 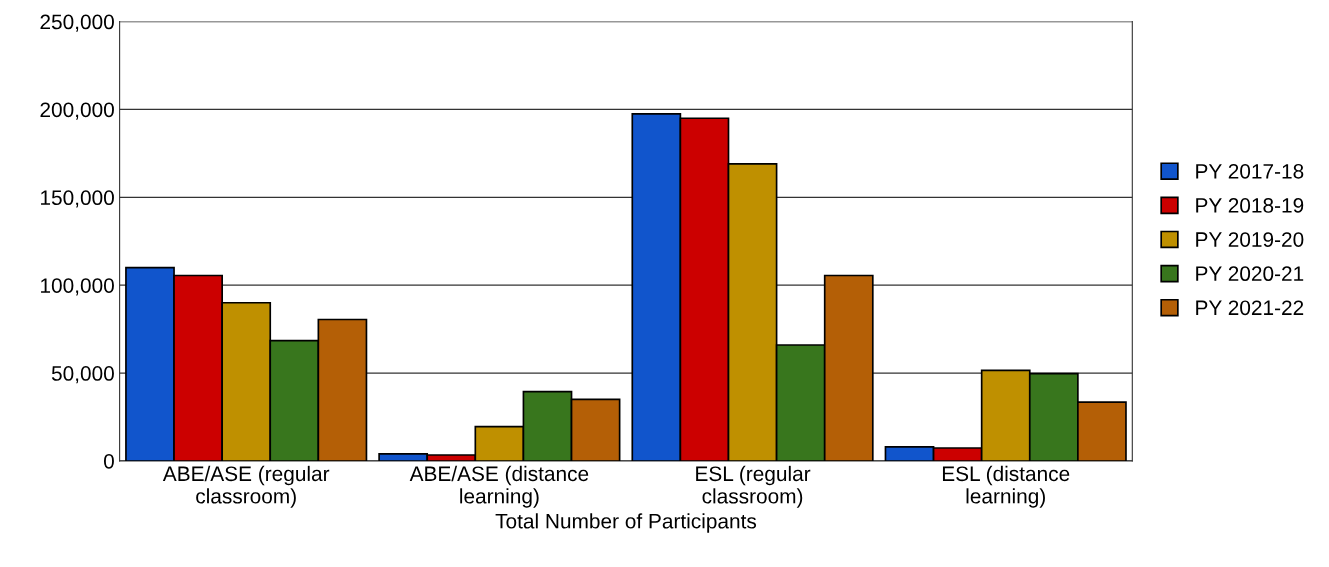 I want to click on x-axis-title: Total Number of Participants, so click(x=626, y=523).